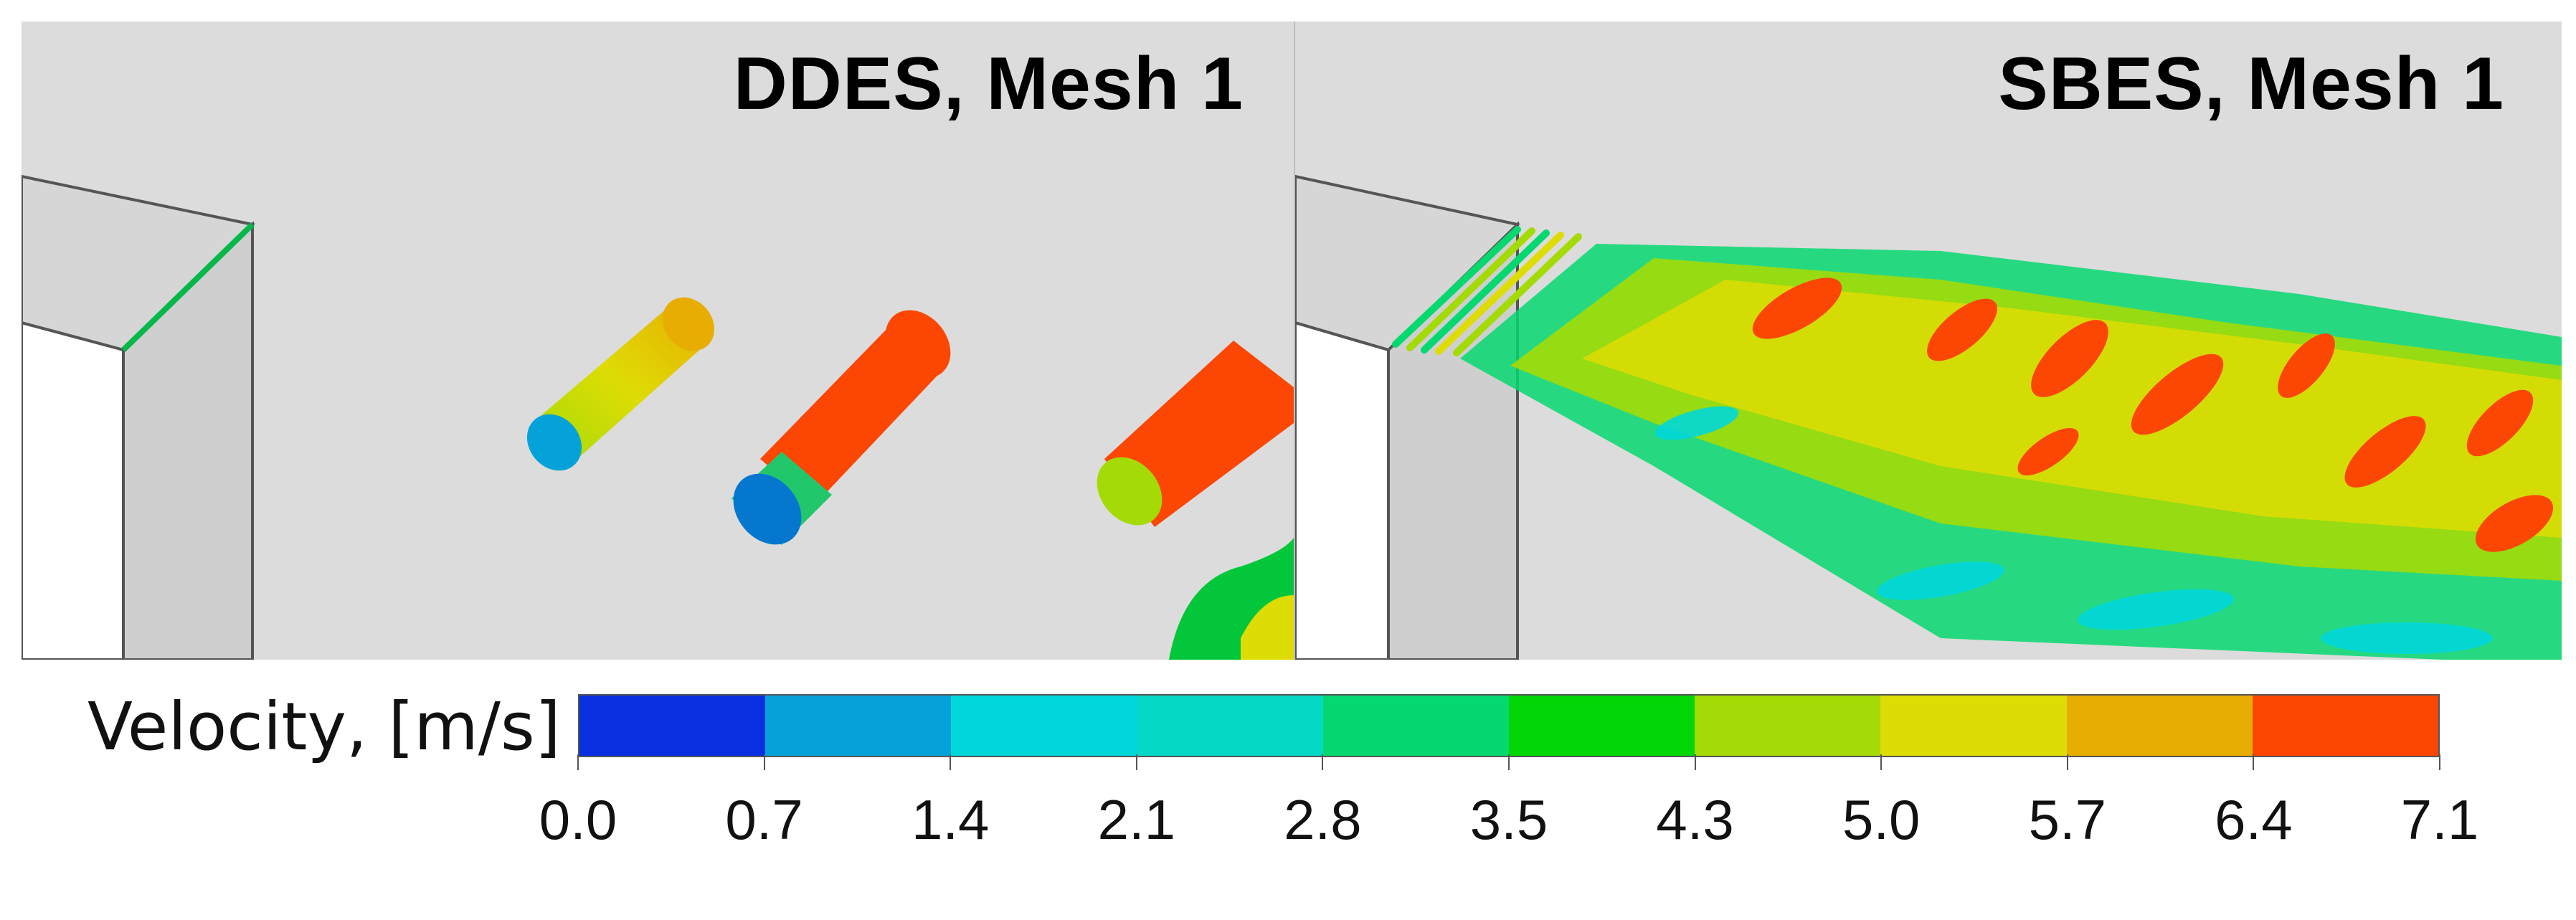  Describe the element at coordinates (2251, 83) in the screenshot. I see `sbes-panel-title: SBES, Mesh 1` at that location.